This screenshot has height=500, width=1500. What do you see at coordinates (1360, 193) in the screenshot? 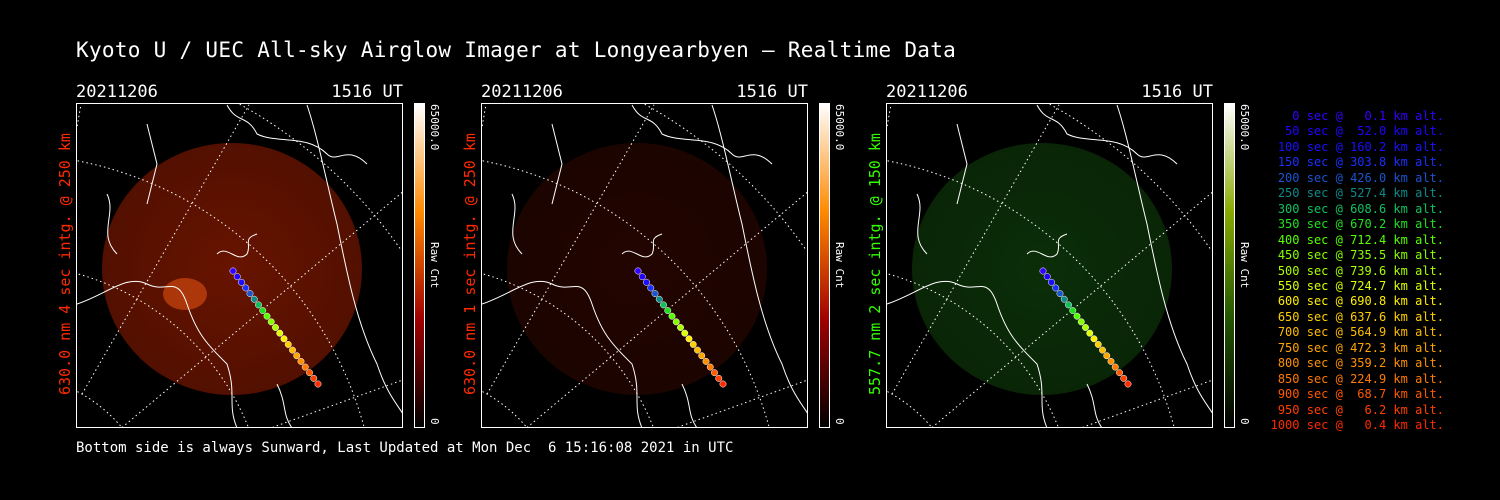
I see `legend-entry: 250 sec @ 527.4 km alt.` at bounding box center [1360, 193].